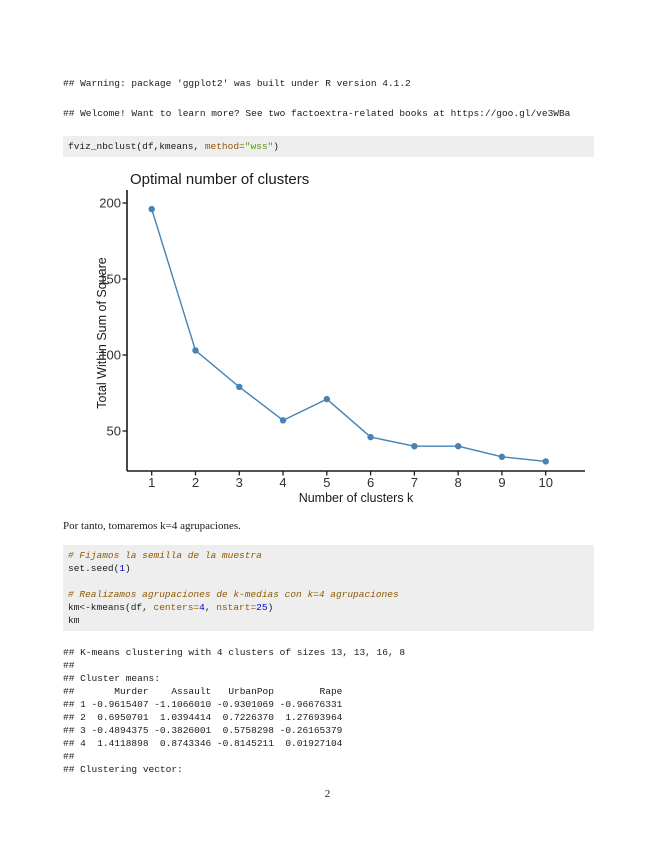  Describe the element at coordinates (501, 482) in the screenshot. I see `x-tick-label: 9` at that location.